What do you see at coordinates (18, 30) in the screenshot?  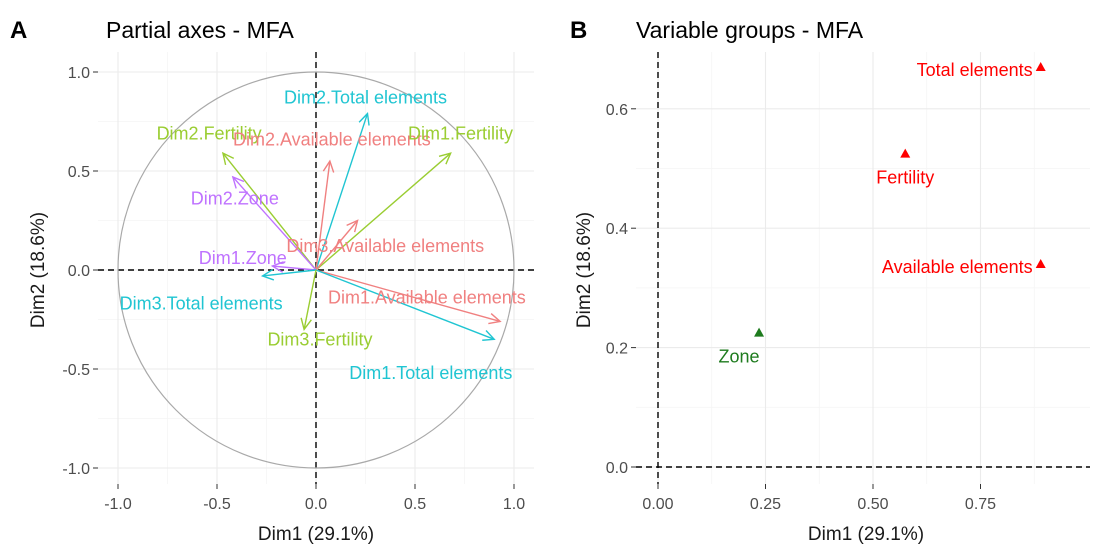 I see `panel-a-tag: A` at bounding box center [18, 30].